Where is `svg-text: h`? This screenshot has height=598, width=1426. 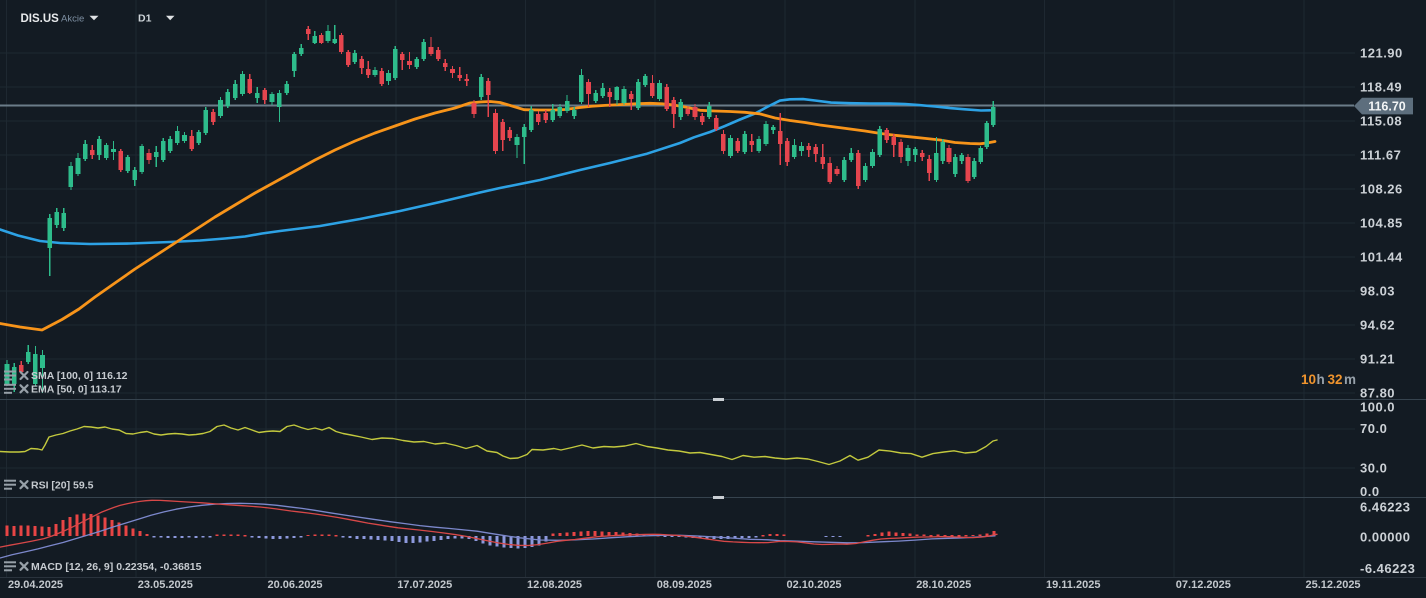 svg-text: h is located at coordinates (1321, 379).